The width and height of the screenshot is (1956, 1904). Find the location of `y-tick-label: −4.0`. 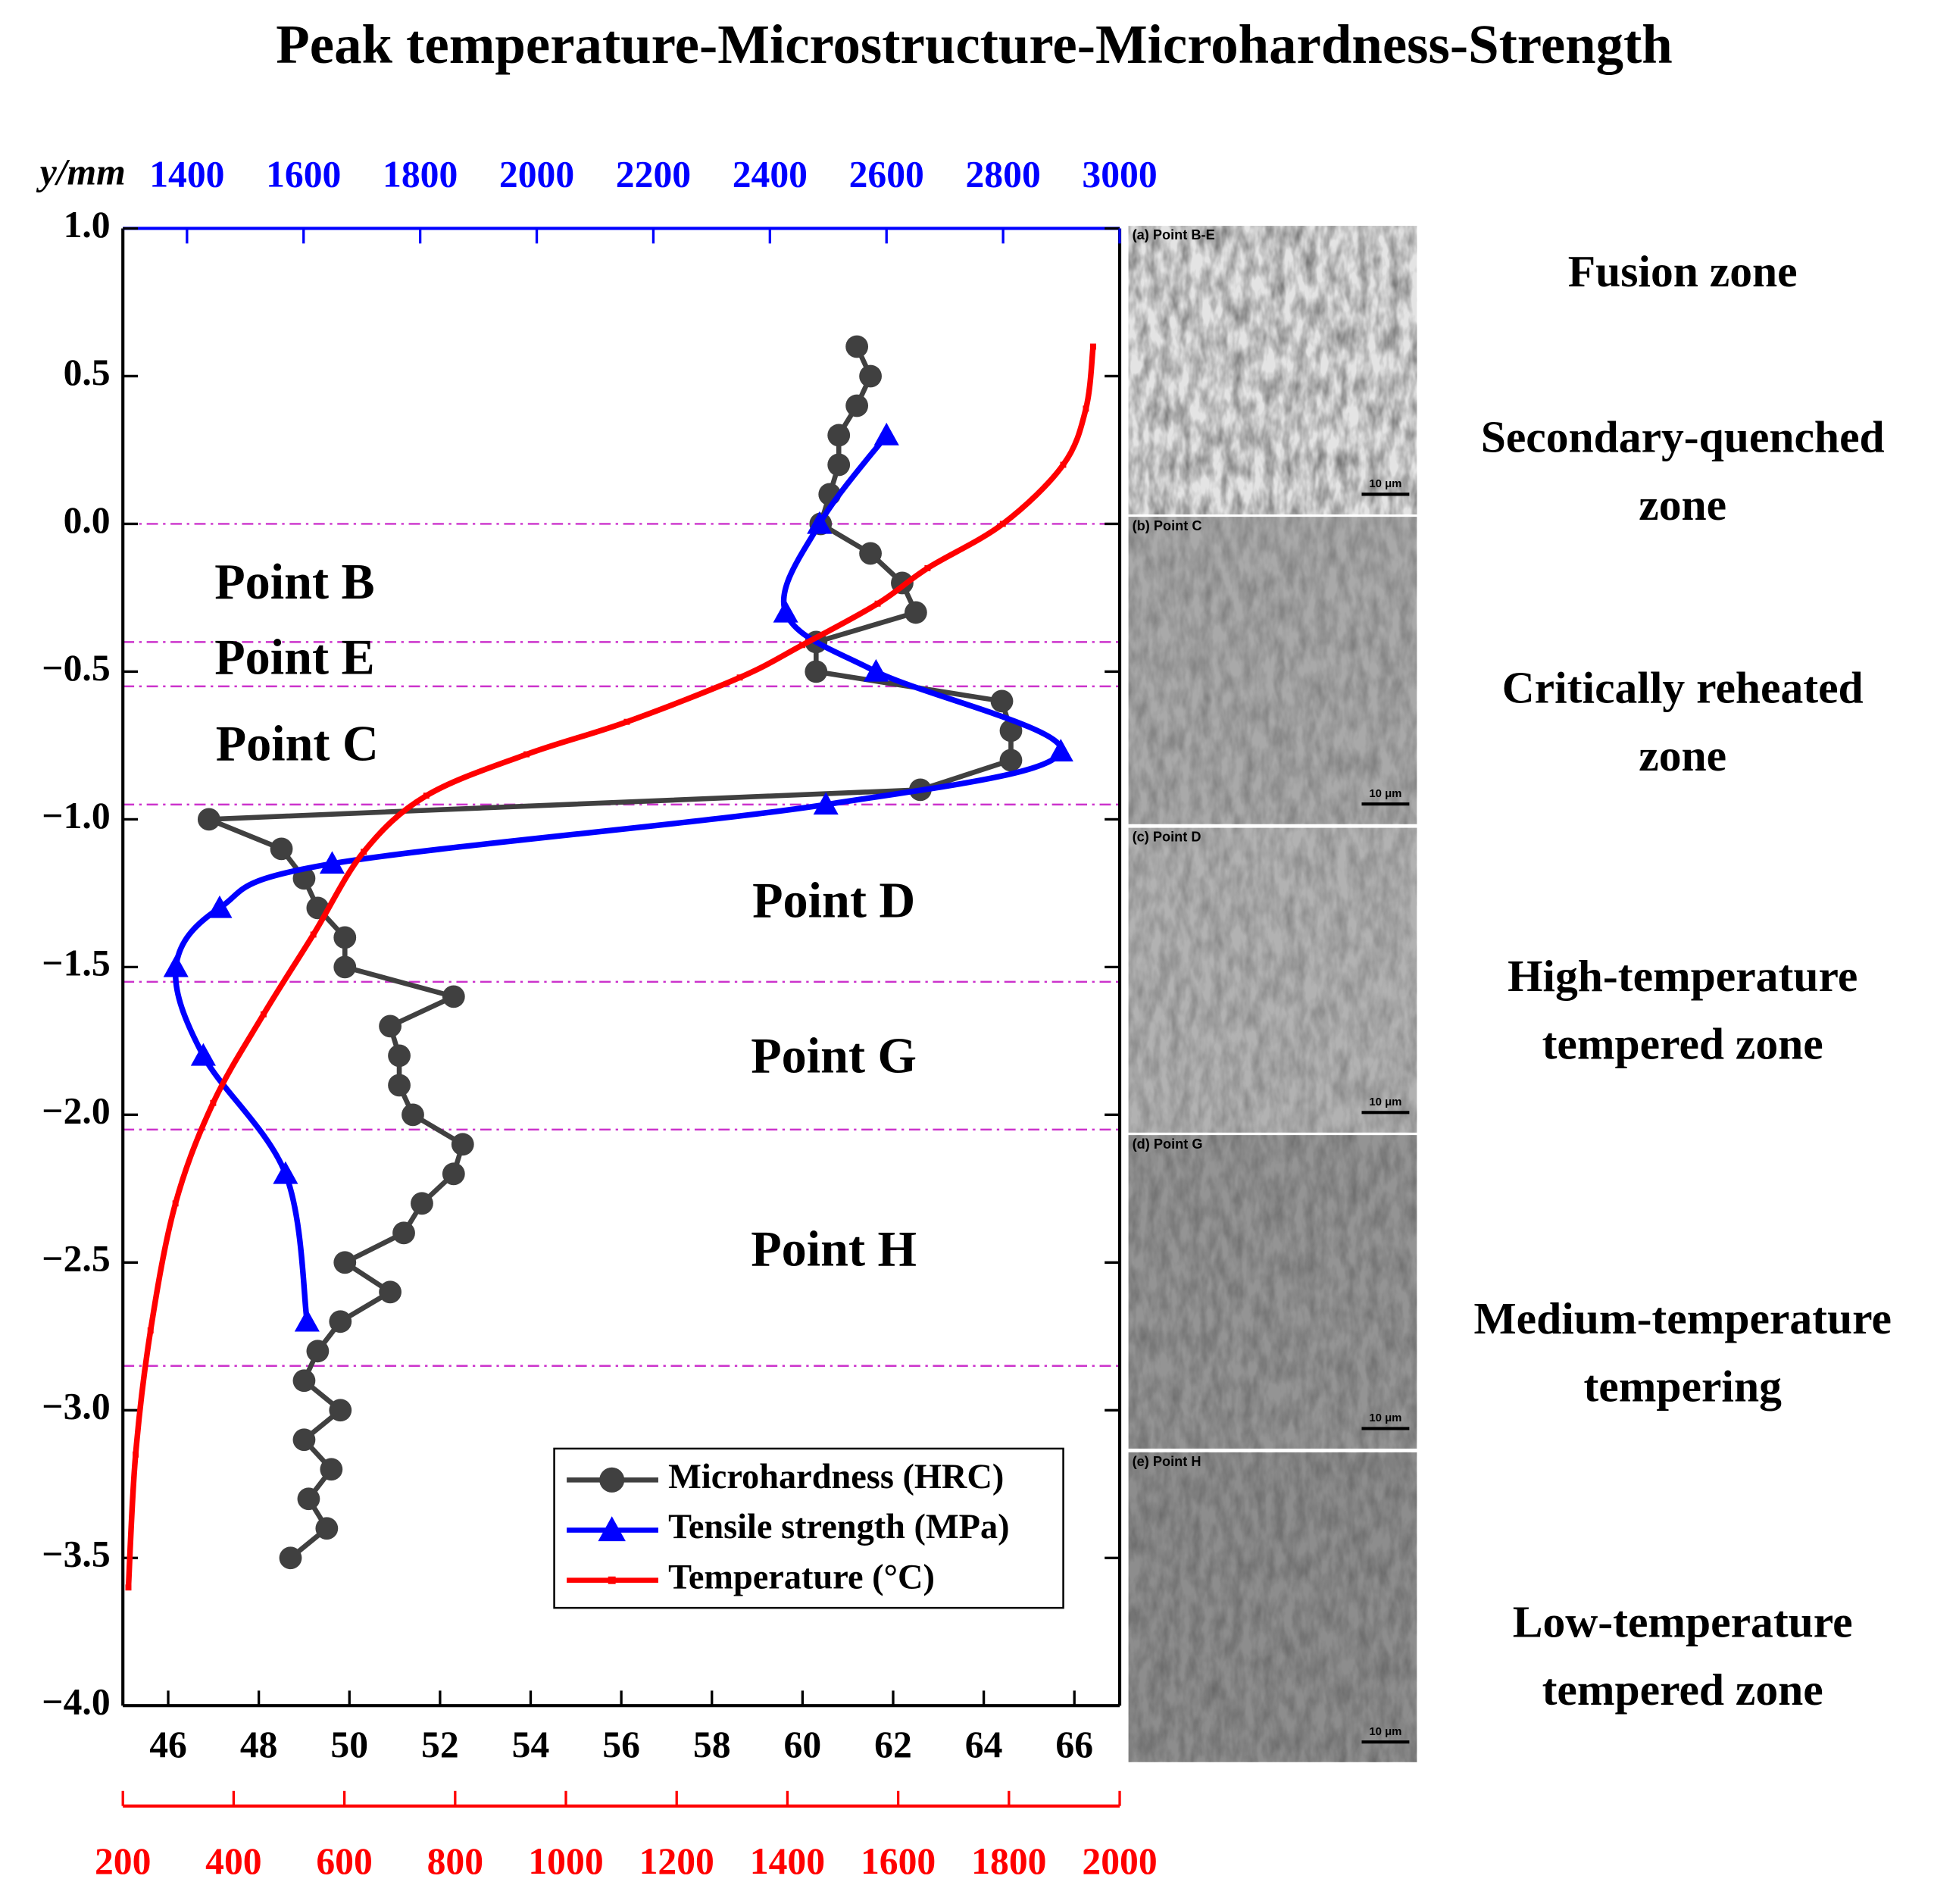

y-tick-label: −4.0 is located at coordinates (76, 1702).